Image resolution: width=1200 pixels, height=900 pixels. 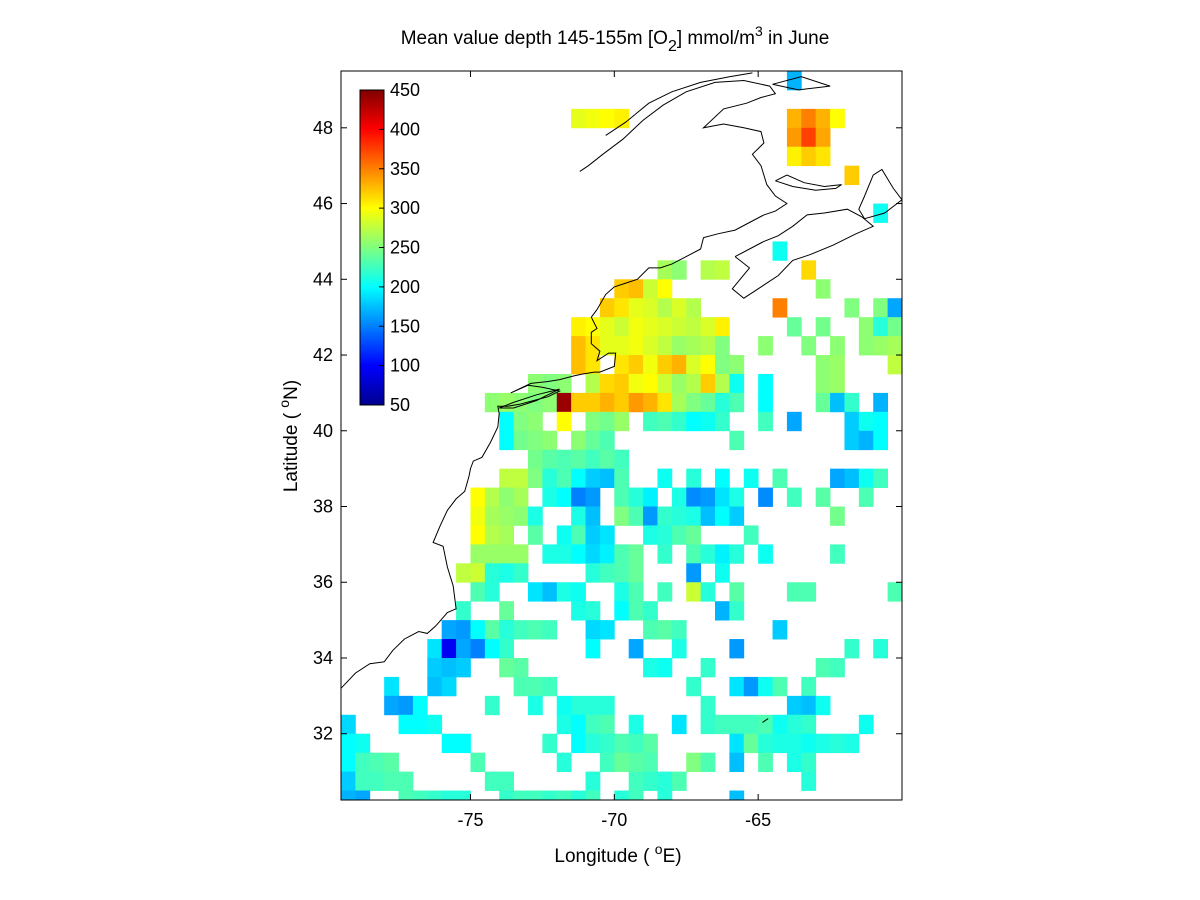 I want to click on y-tick-label: 36, so click(x=323, y=582).